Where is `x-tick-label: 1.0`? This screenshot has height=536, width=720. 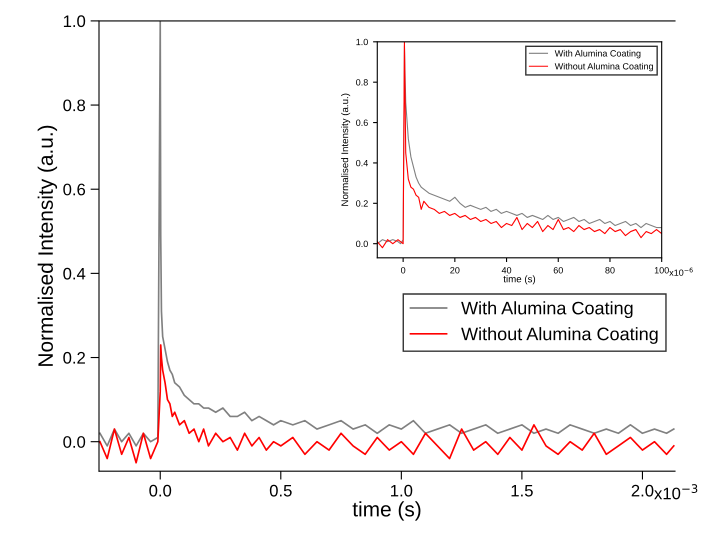
x-tick-label: 1.0 is located at coordinates (401, 490).